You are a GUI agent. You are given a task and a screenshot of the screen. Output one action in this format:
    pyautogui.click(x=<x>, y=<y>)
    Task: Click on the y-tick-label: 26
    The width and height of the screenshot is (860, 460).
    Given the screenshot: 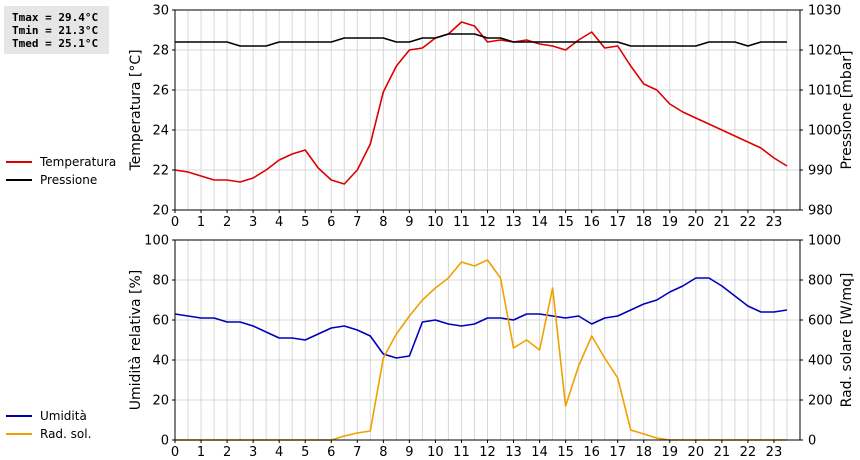 What is the action you would take?
    pyautogui.click(x=160, y=91)
    